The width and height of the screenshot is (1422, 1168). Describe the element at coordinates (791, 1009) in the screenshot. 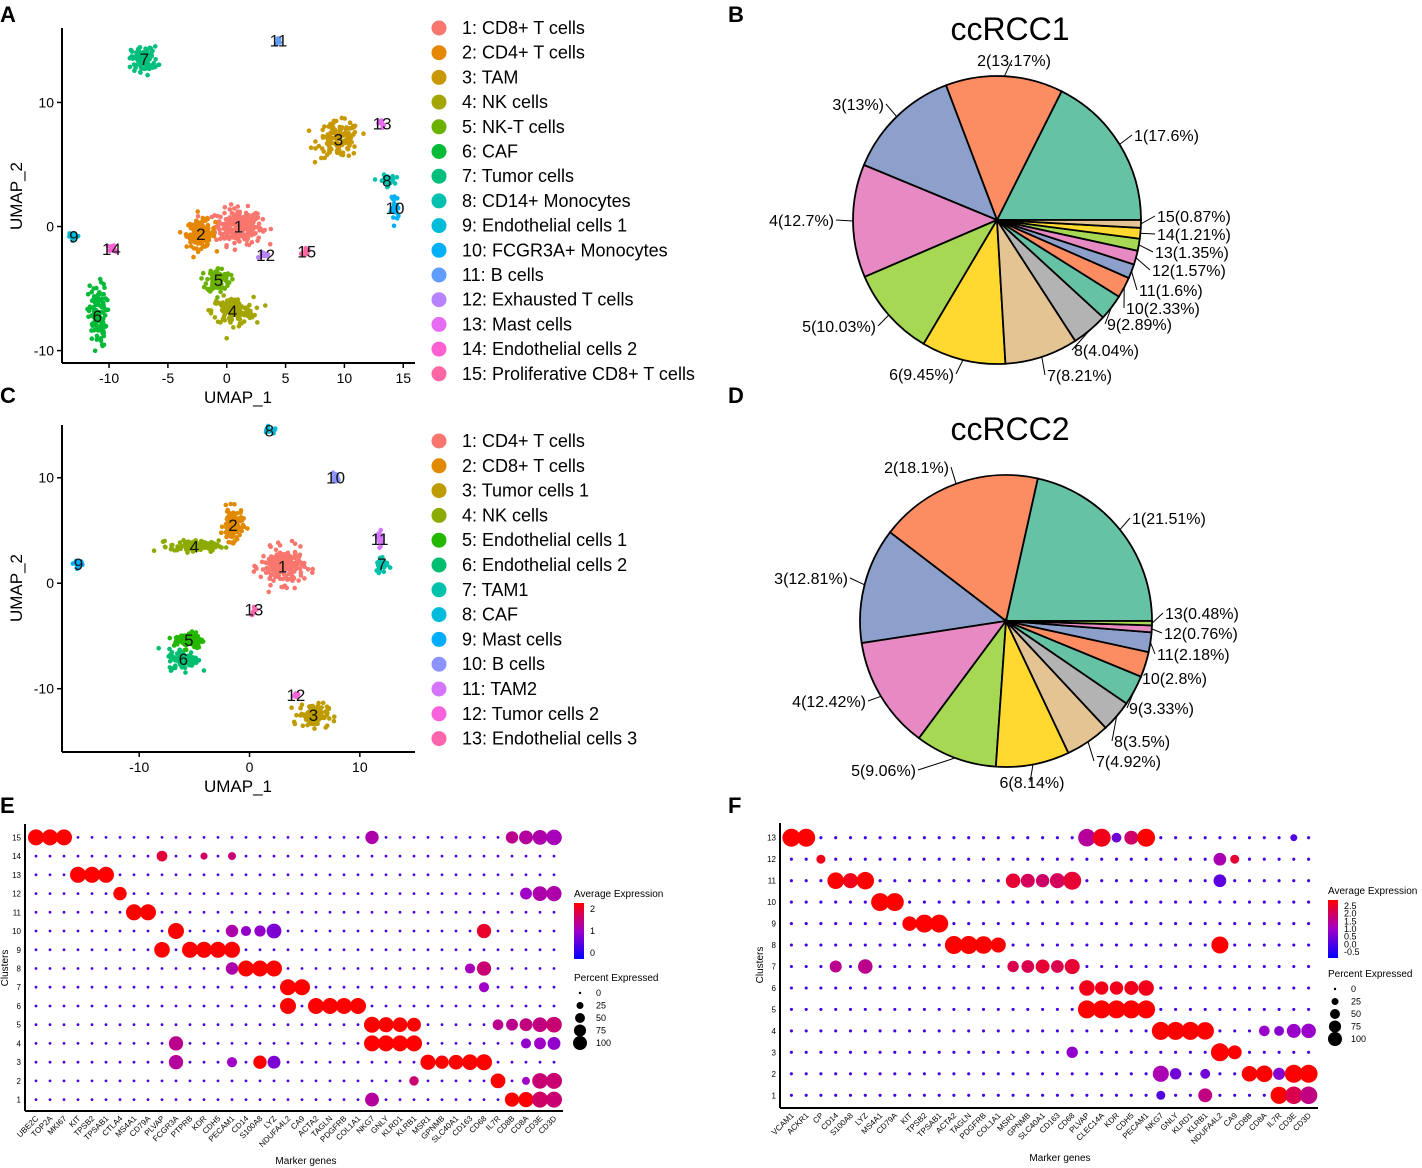

I see `dot-5-VCAM1` at that location.